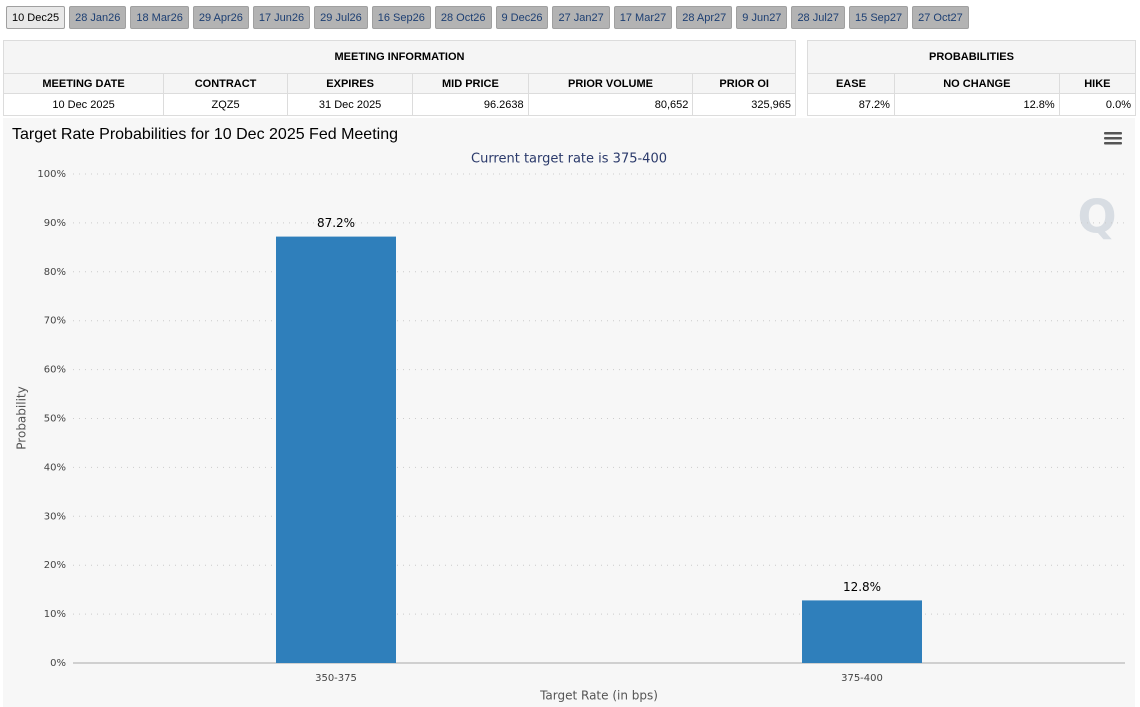 The image size is (1140, 707). I want to click on tab: 9 Jun27, so click(762, 17).